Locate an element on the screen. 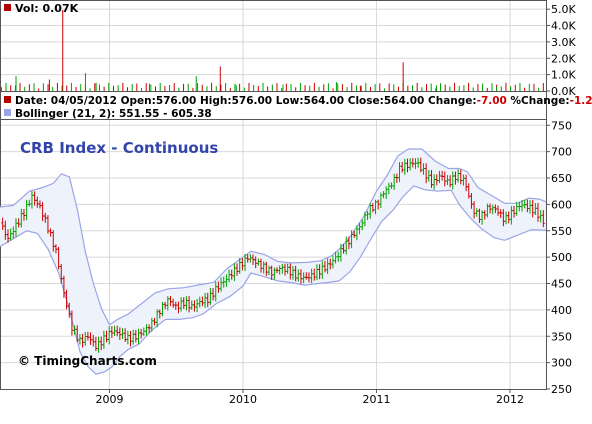  volume-tick-label: 3.0K is located at coordinates (563, 42).